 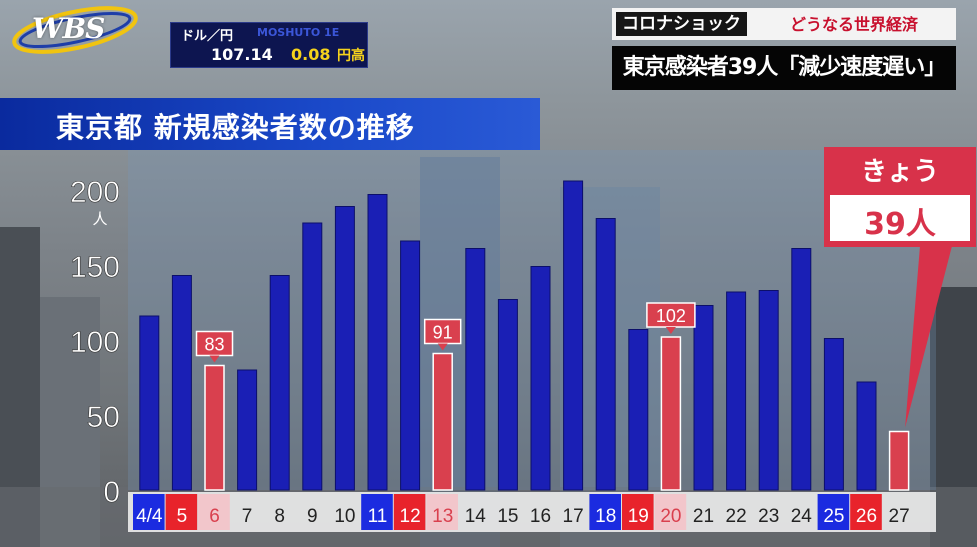 What do you see at coordinates (681, 24) in the screenshot?
I see `topic-tag: コロナショック` at bounding box center [681, 24].